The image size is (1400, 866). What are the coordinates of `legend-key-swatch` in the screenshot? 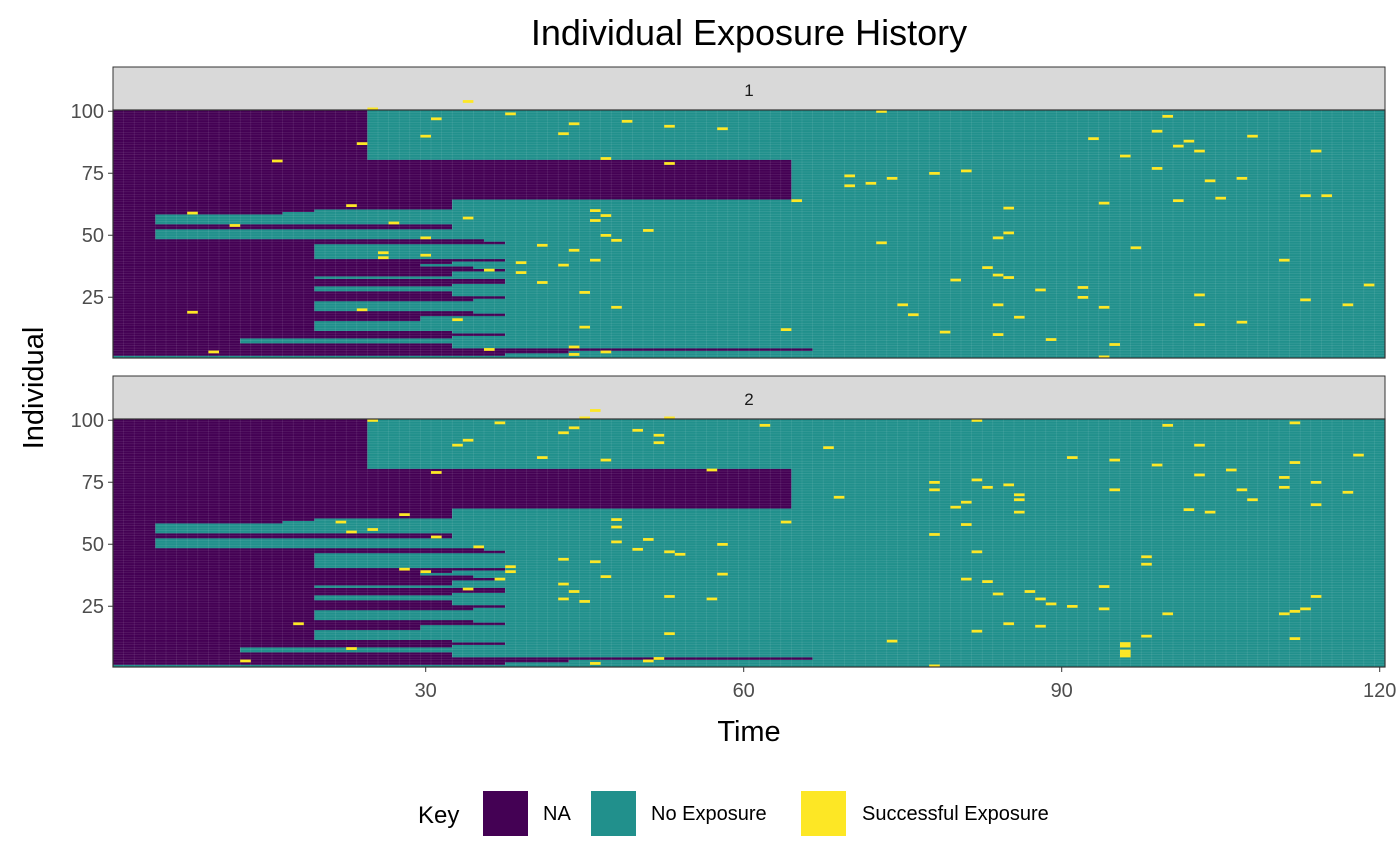 It's located at (505, 813).